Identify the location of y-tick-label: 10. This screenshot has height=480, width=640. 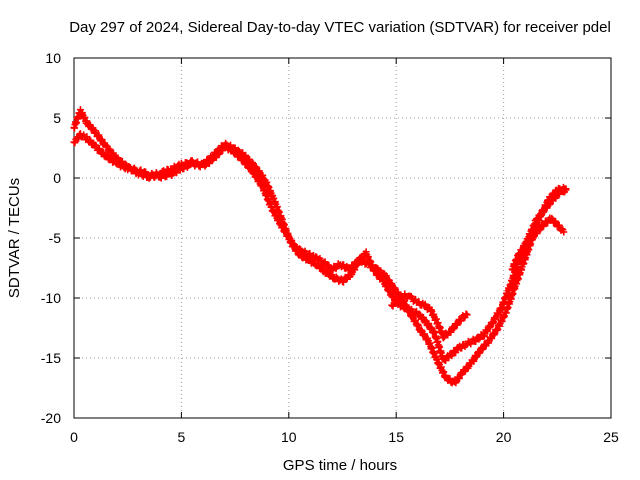
(53, 58).